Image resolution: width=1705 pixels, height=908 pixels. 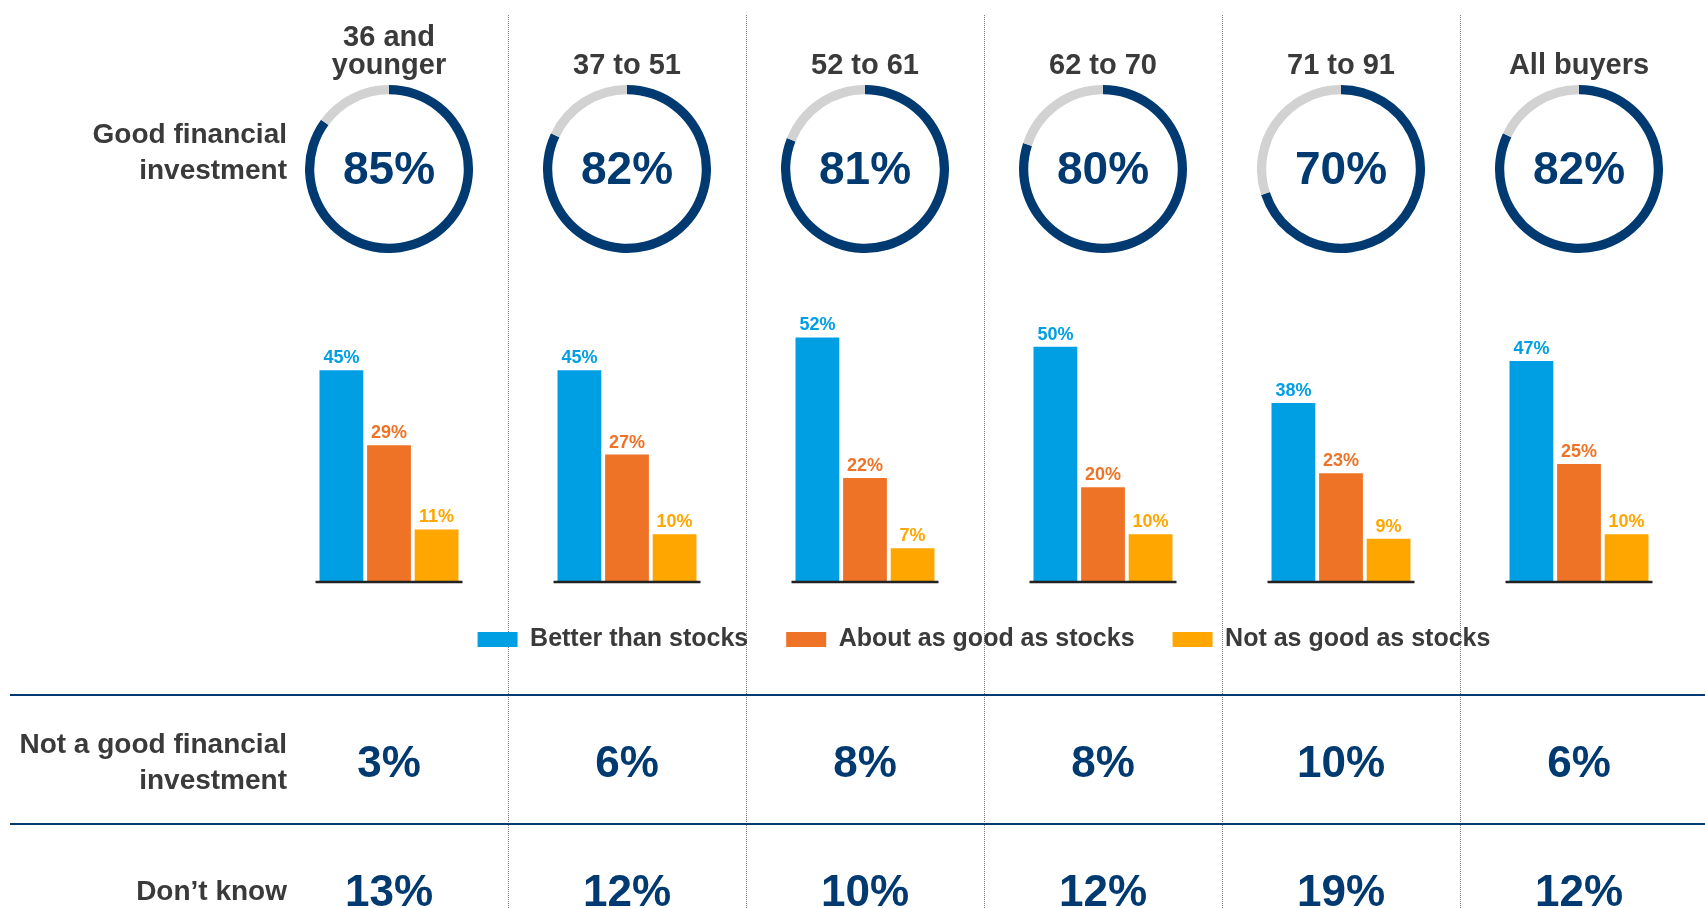 What do you see at coordinates (1341, 64) in the screenshot?
I see `chart-title: 71 to 91` at bounding box center [1341, 64].